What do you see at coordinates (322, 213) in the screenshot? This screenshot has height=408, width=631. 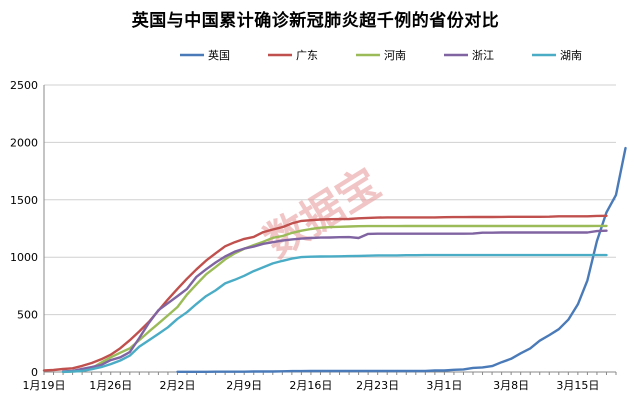 I see `watermark: 数据宝` at bounding box center [322, 213].